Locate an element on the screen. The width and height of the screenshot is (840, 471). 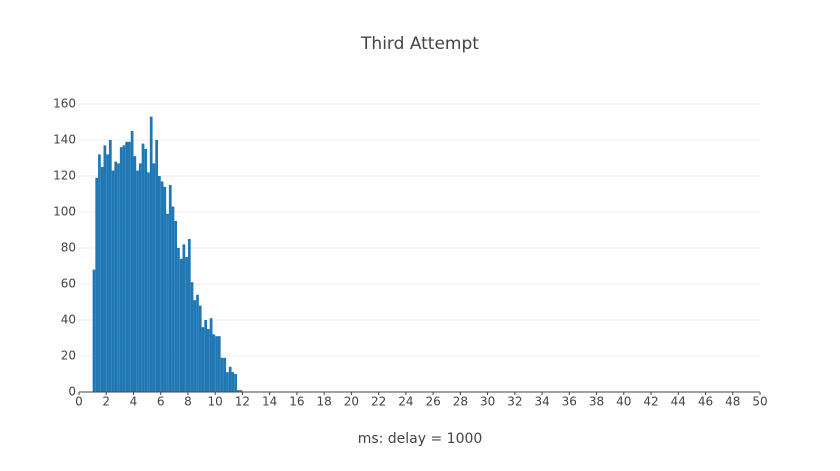
x-tick-label: 40 is located at coordinates (623, 402).